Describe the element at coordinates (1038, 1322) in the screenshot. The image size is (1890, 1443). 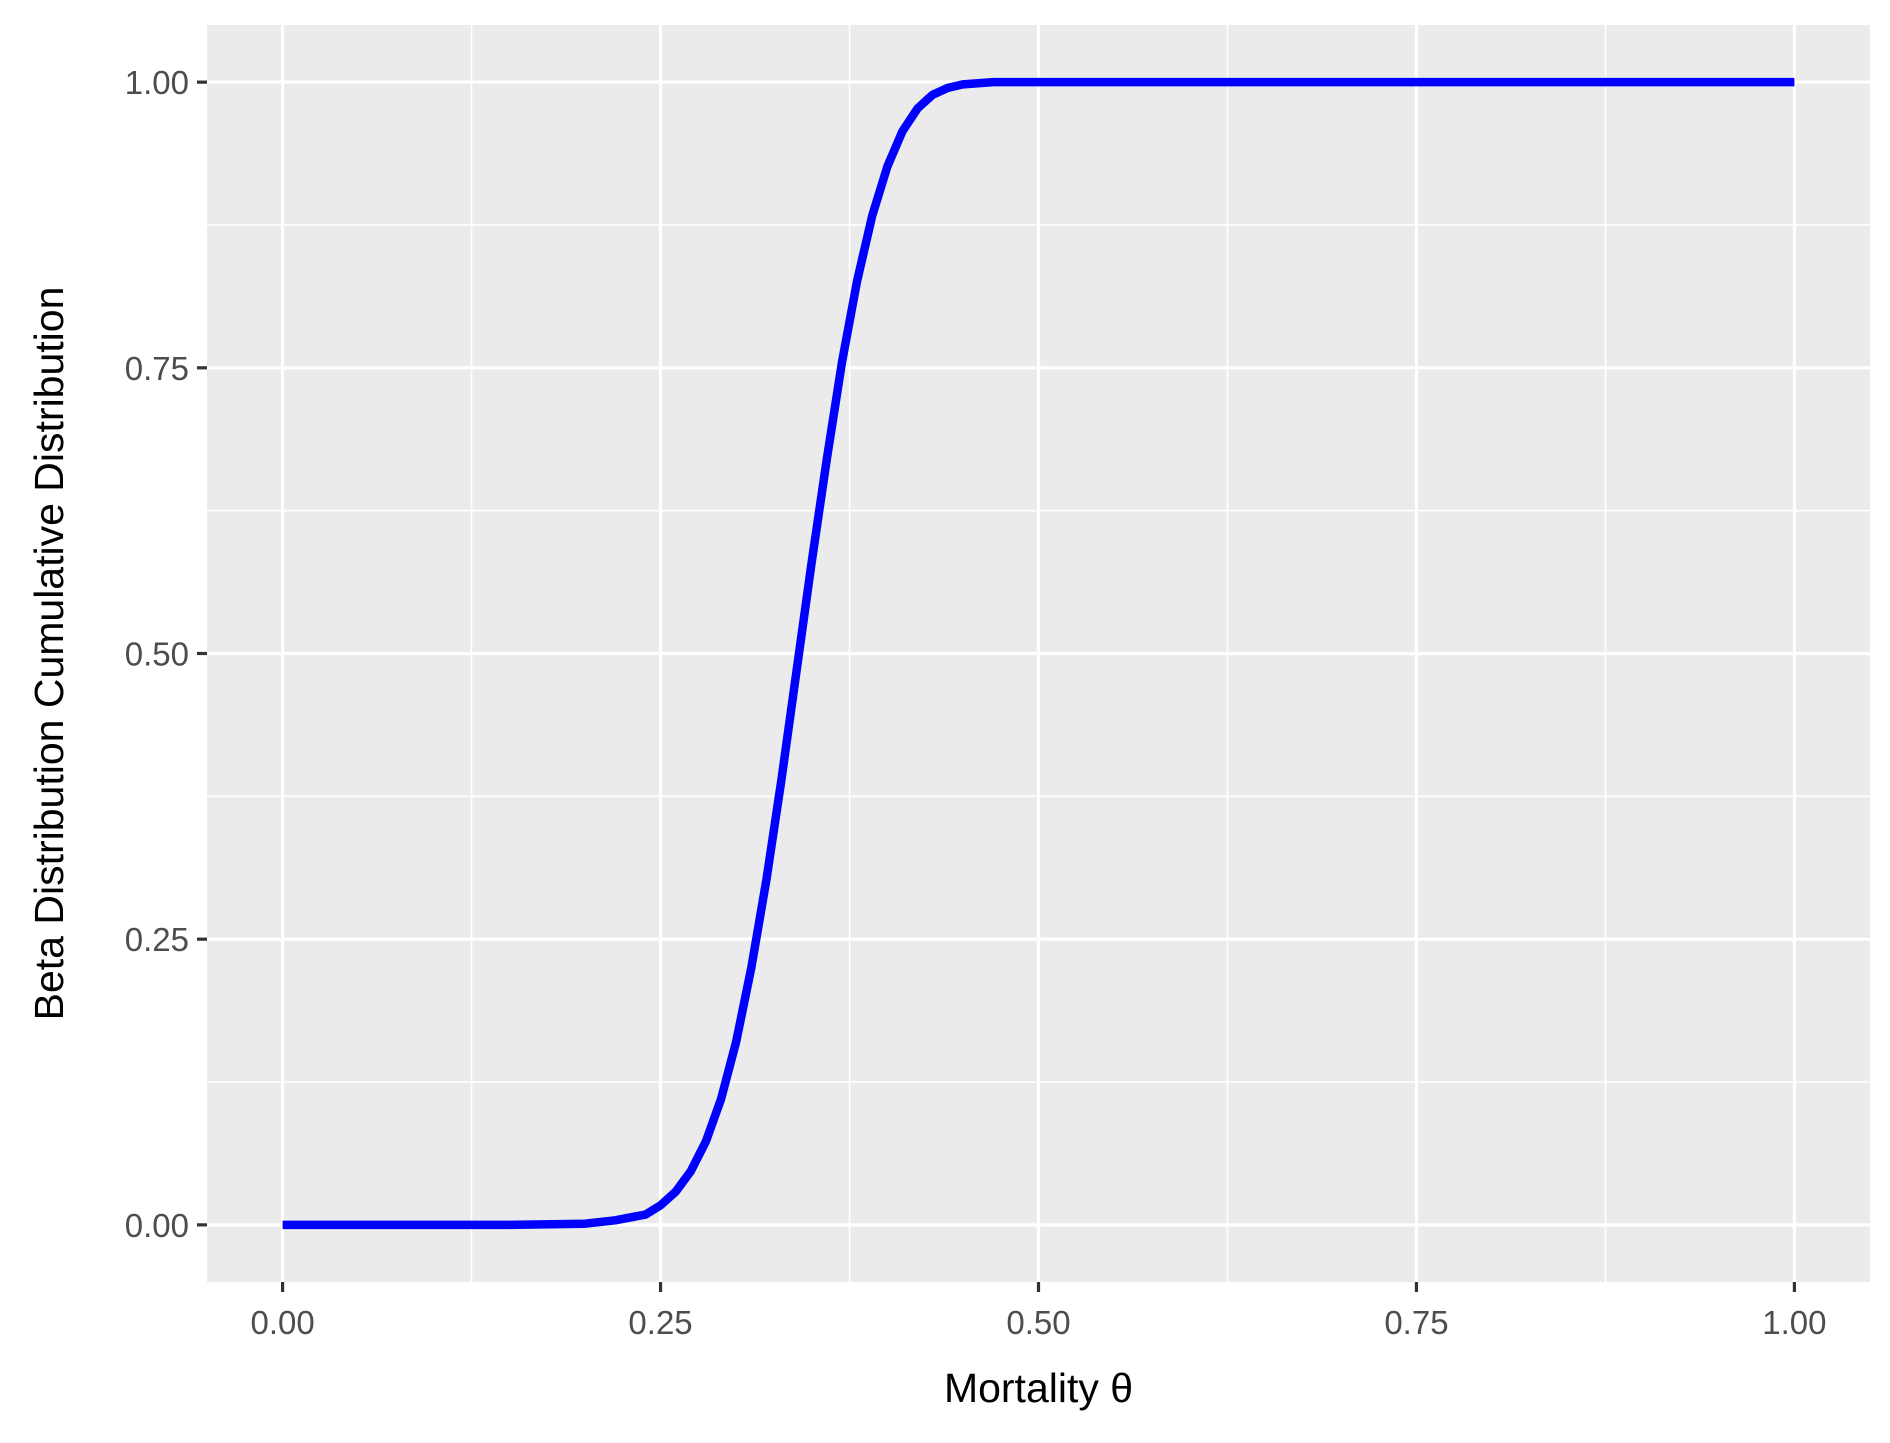
I see `x-tick-label: 0.50` at that location.